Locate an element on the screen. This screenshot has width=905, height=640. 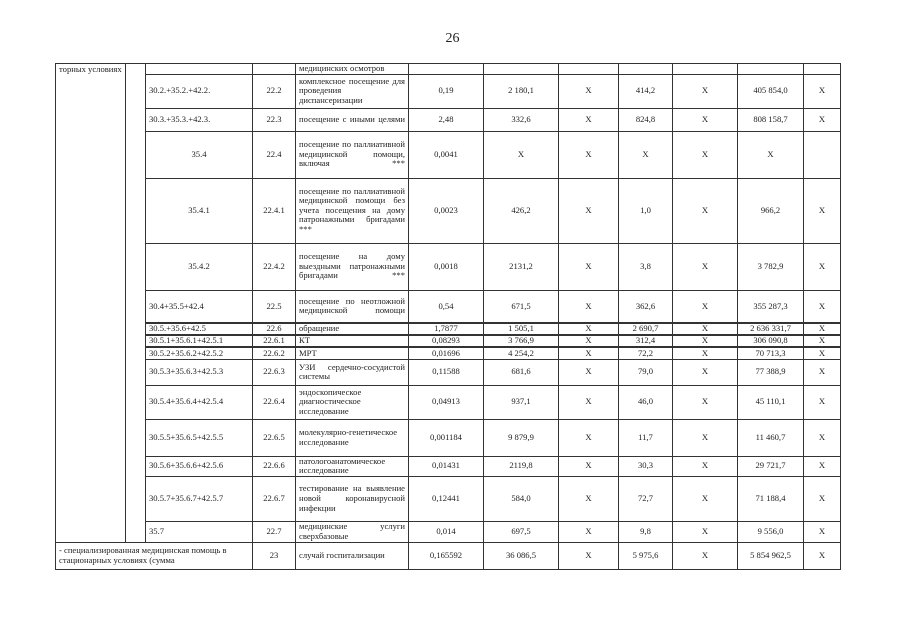
value-cell: 681,6 is located at coordinates (521, 372).